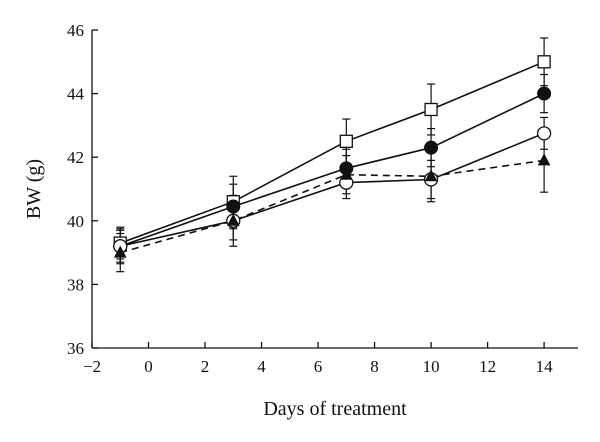 This screenshot has width=600, height=442. Describe the element at coordinates (75, 221) in the screenshot. I see `y-tick-label: 40` at that location.